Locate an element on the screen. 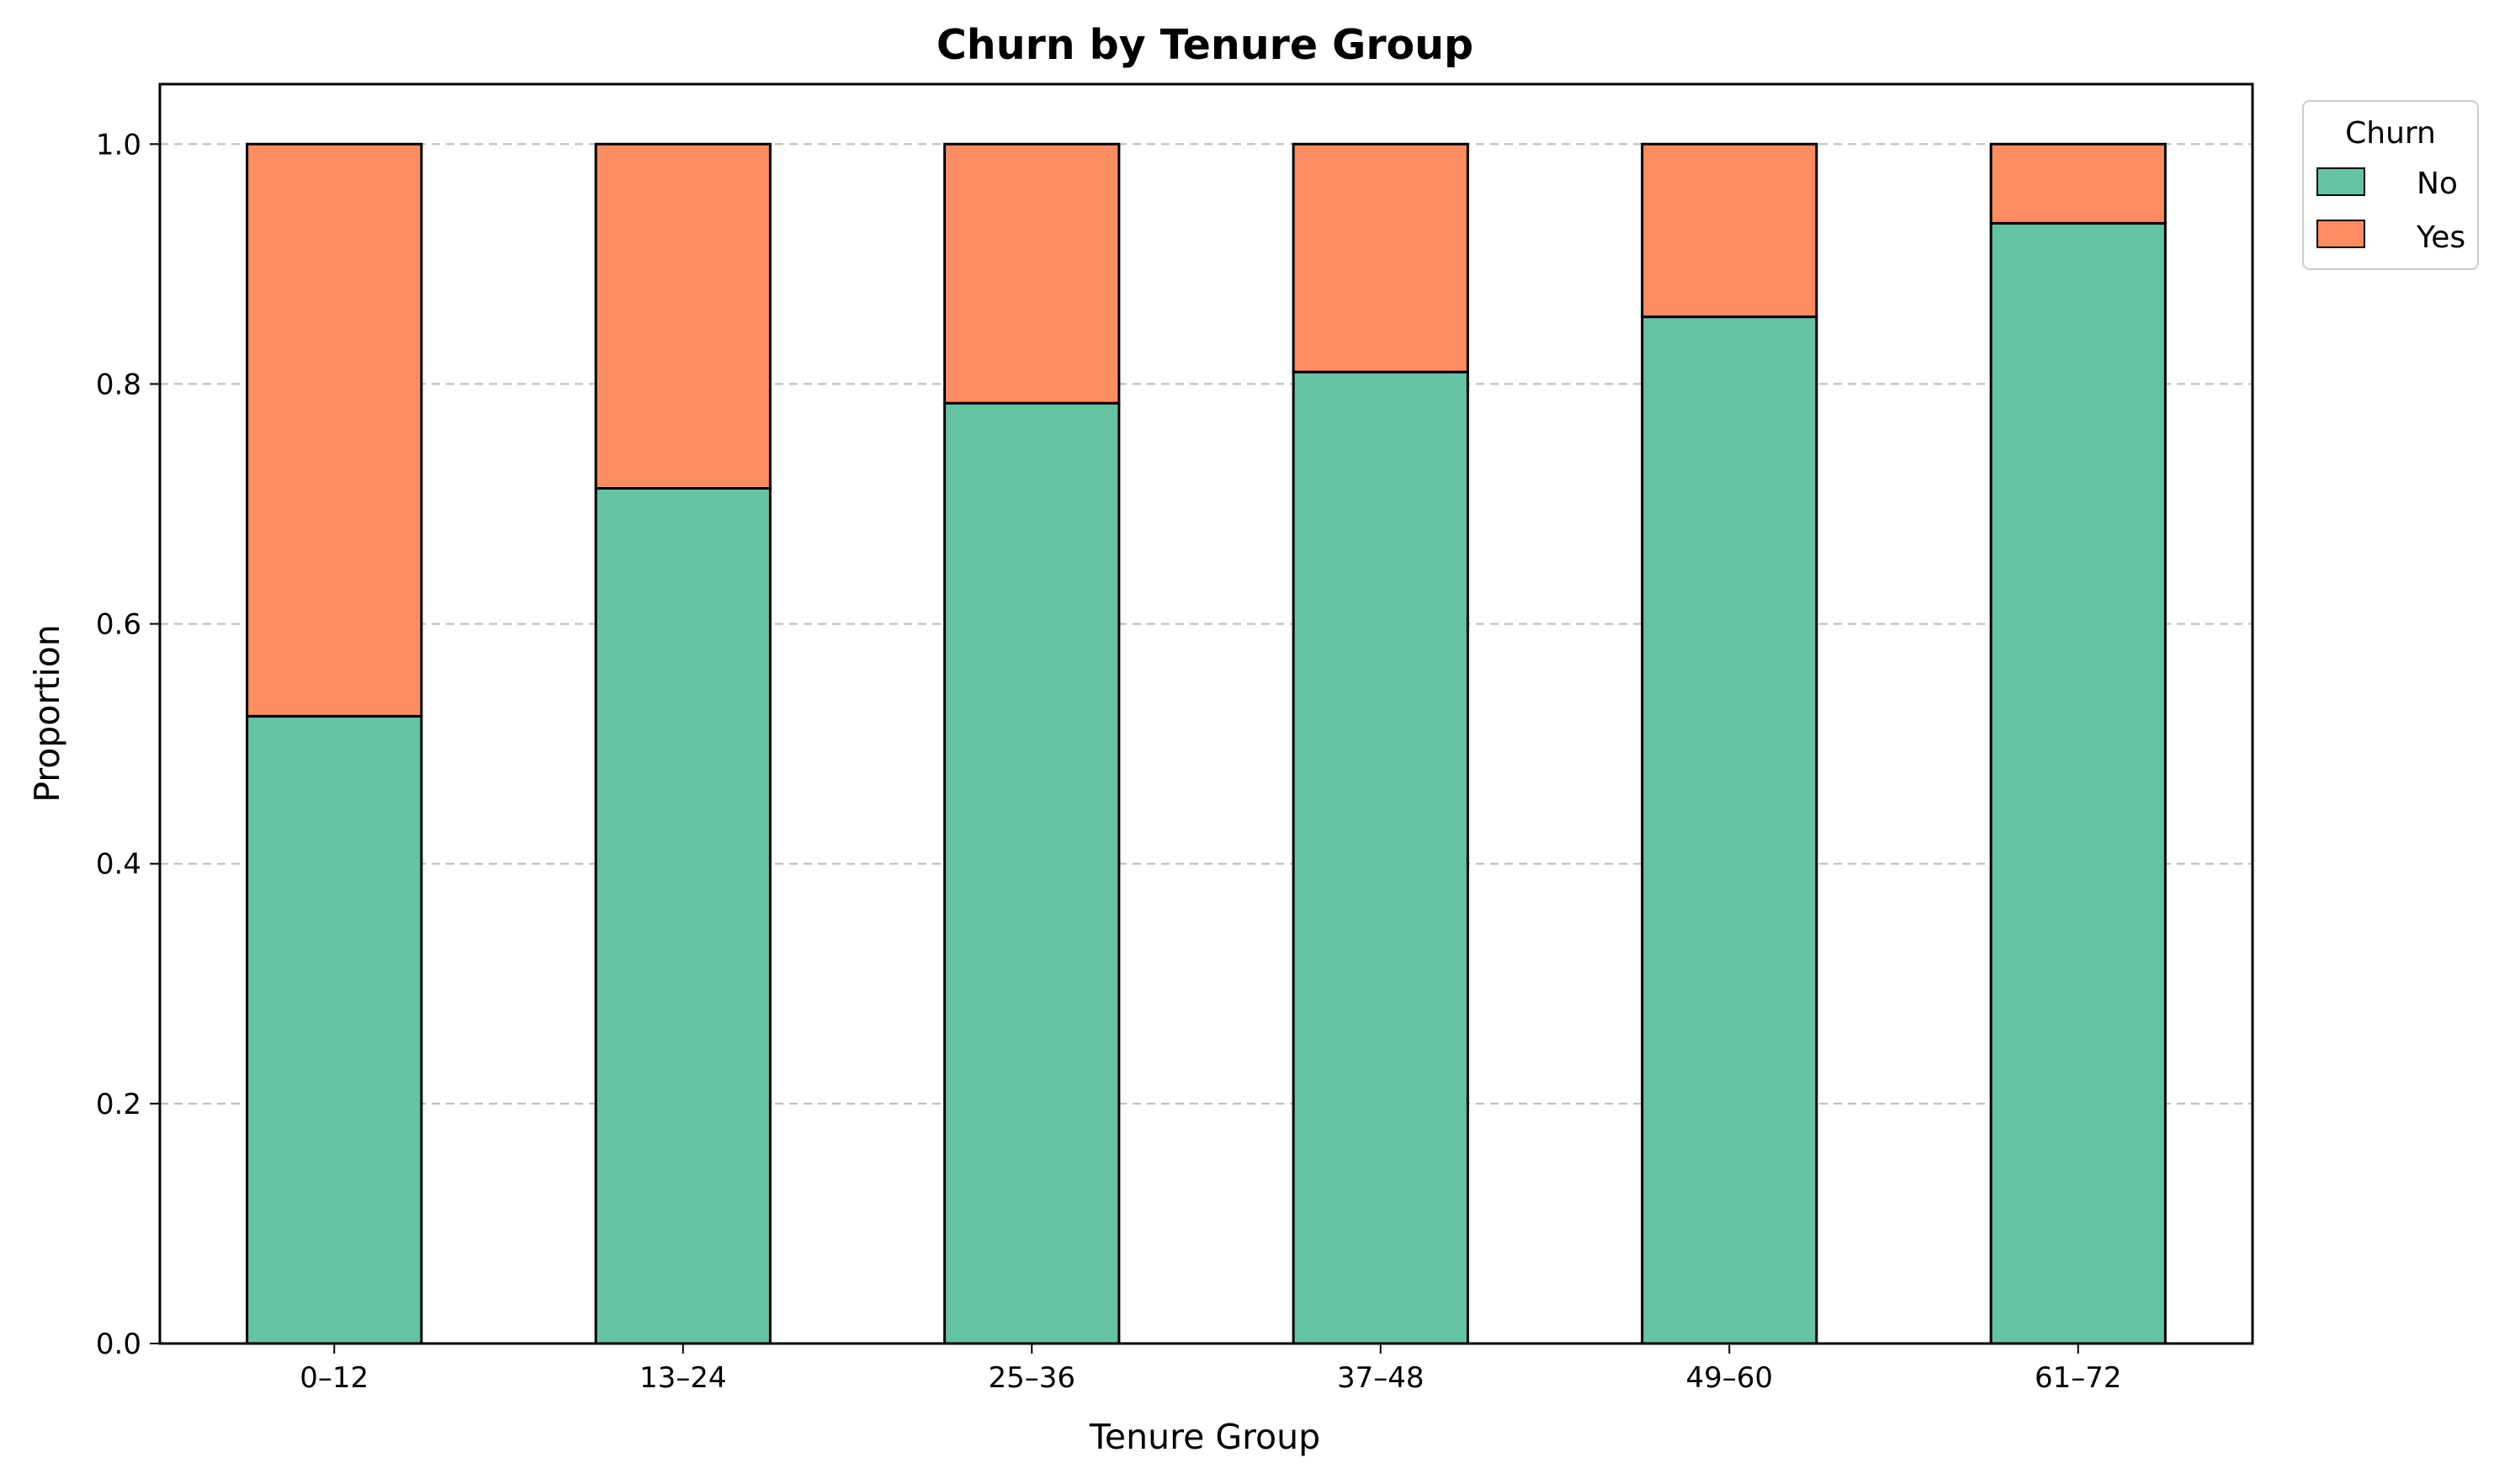  legend-label-yes: Yes is located at coordinates (2440, 237).